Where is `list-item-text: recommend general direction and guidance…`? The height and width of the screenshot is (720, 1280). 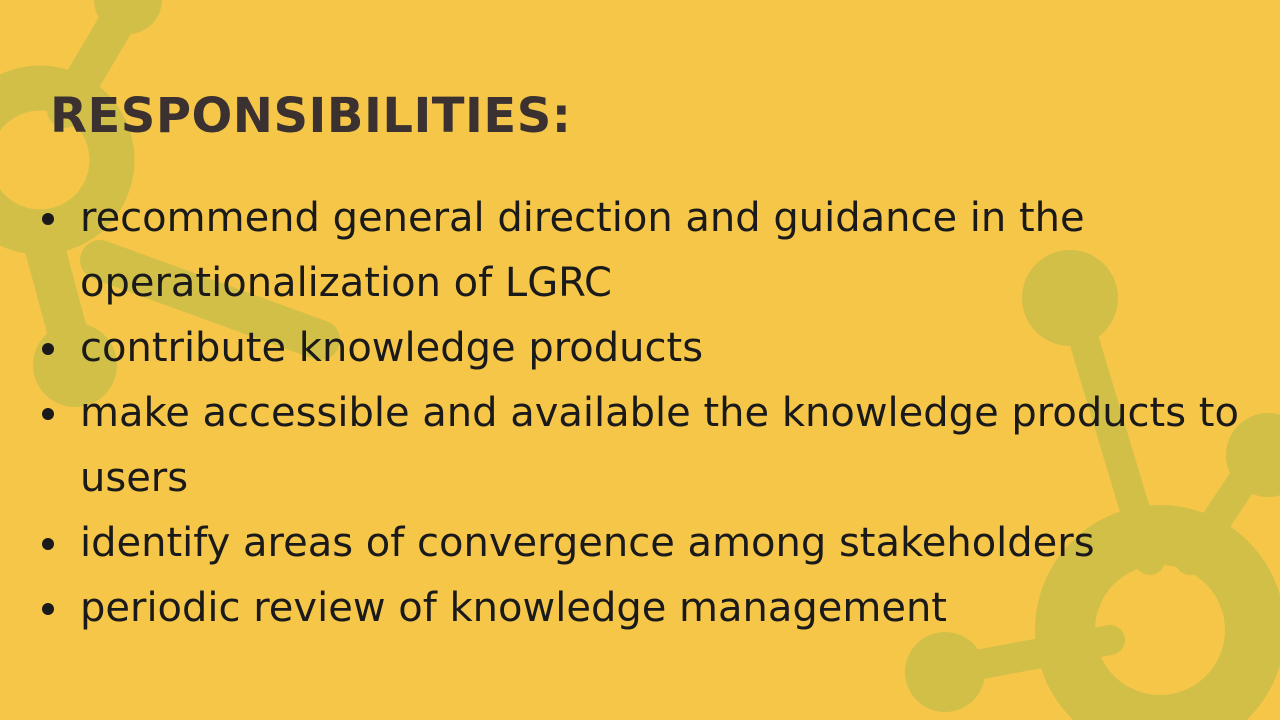 list-item-text: recommend general direction and guidance… is located at coordinates (582, 250).